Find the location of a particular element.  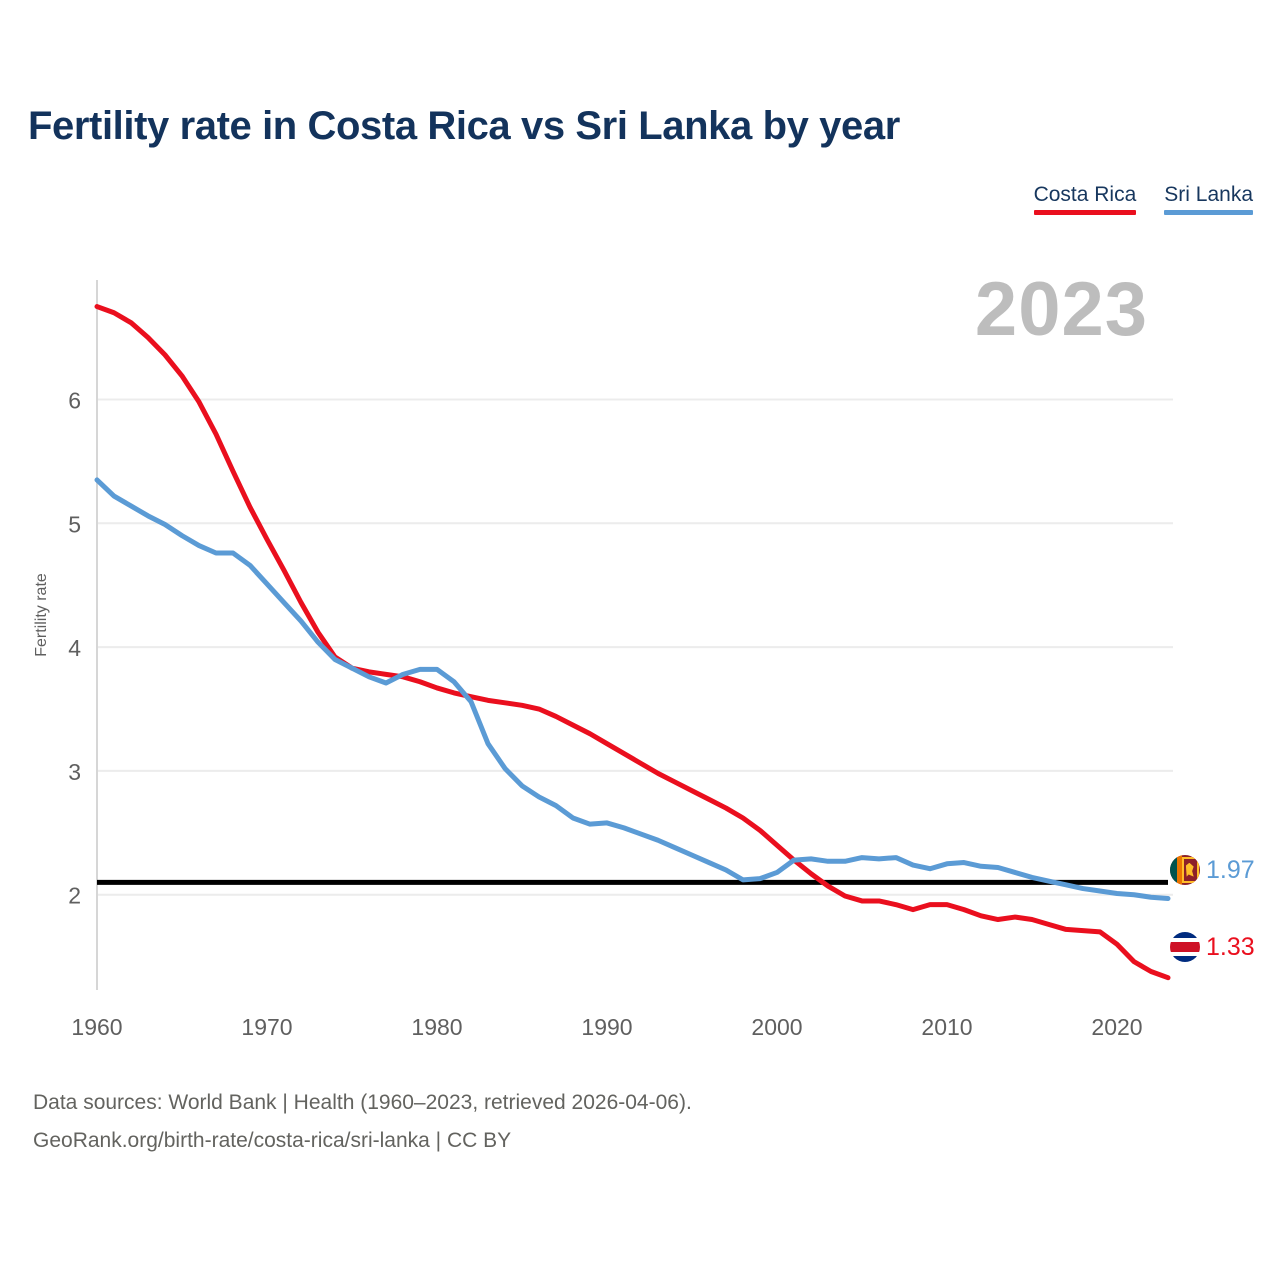

legend-swatch-sri-lanka is located at coordinates (1208, 212).